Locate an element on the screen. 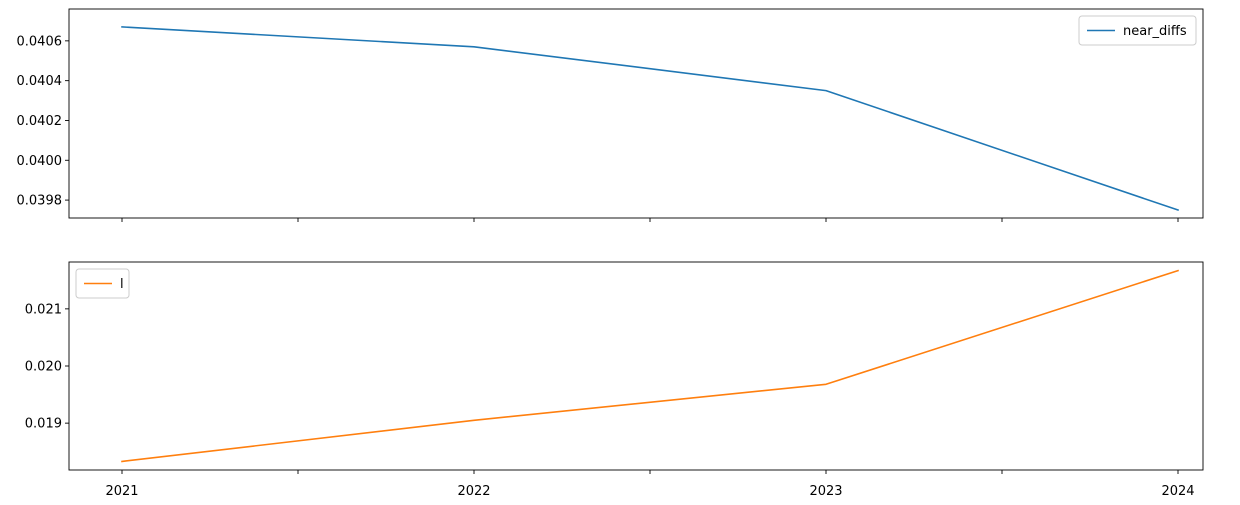 This screenshot has height=505, width=1240. legend: l is located at coordinates (102, 283).